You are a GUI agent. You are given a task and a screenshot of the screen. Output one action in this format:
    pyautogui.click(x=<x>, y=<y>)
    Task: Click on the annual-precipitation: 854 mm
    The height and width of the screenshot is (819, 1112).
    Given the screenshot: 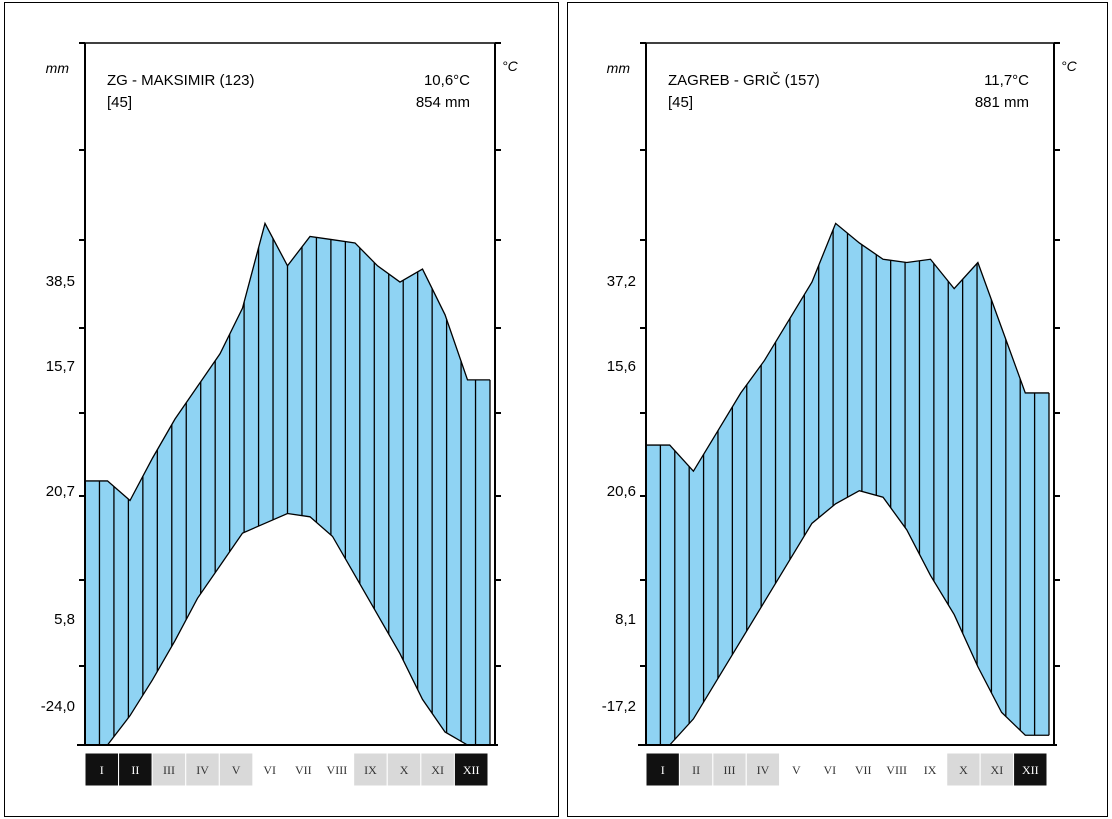 What is the action you would take?
    pyautogui.click(x=443, y=102)
    